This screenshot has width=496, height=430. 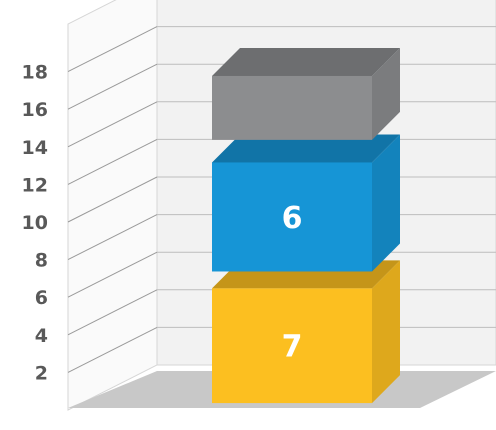 What do you see at coordinates (35, 73) in the screenshot?
I see `y-tick-label: 18` at bounding box center [35, 73].